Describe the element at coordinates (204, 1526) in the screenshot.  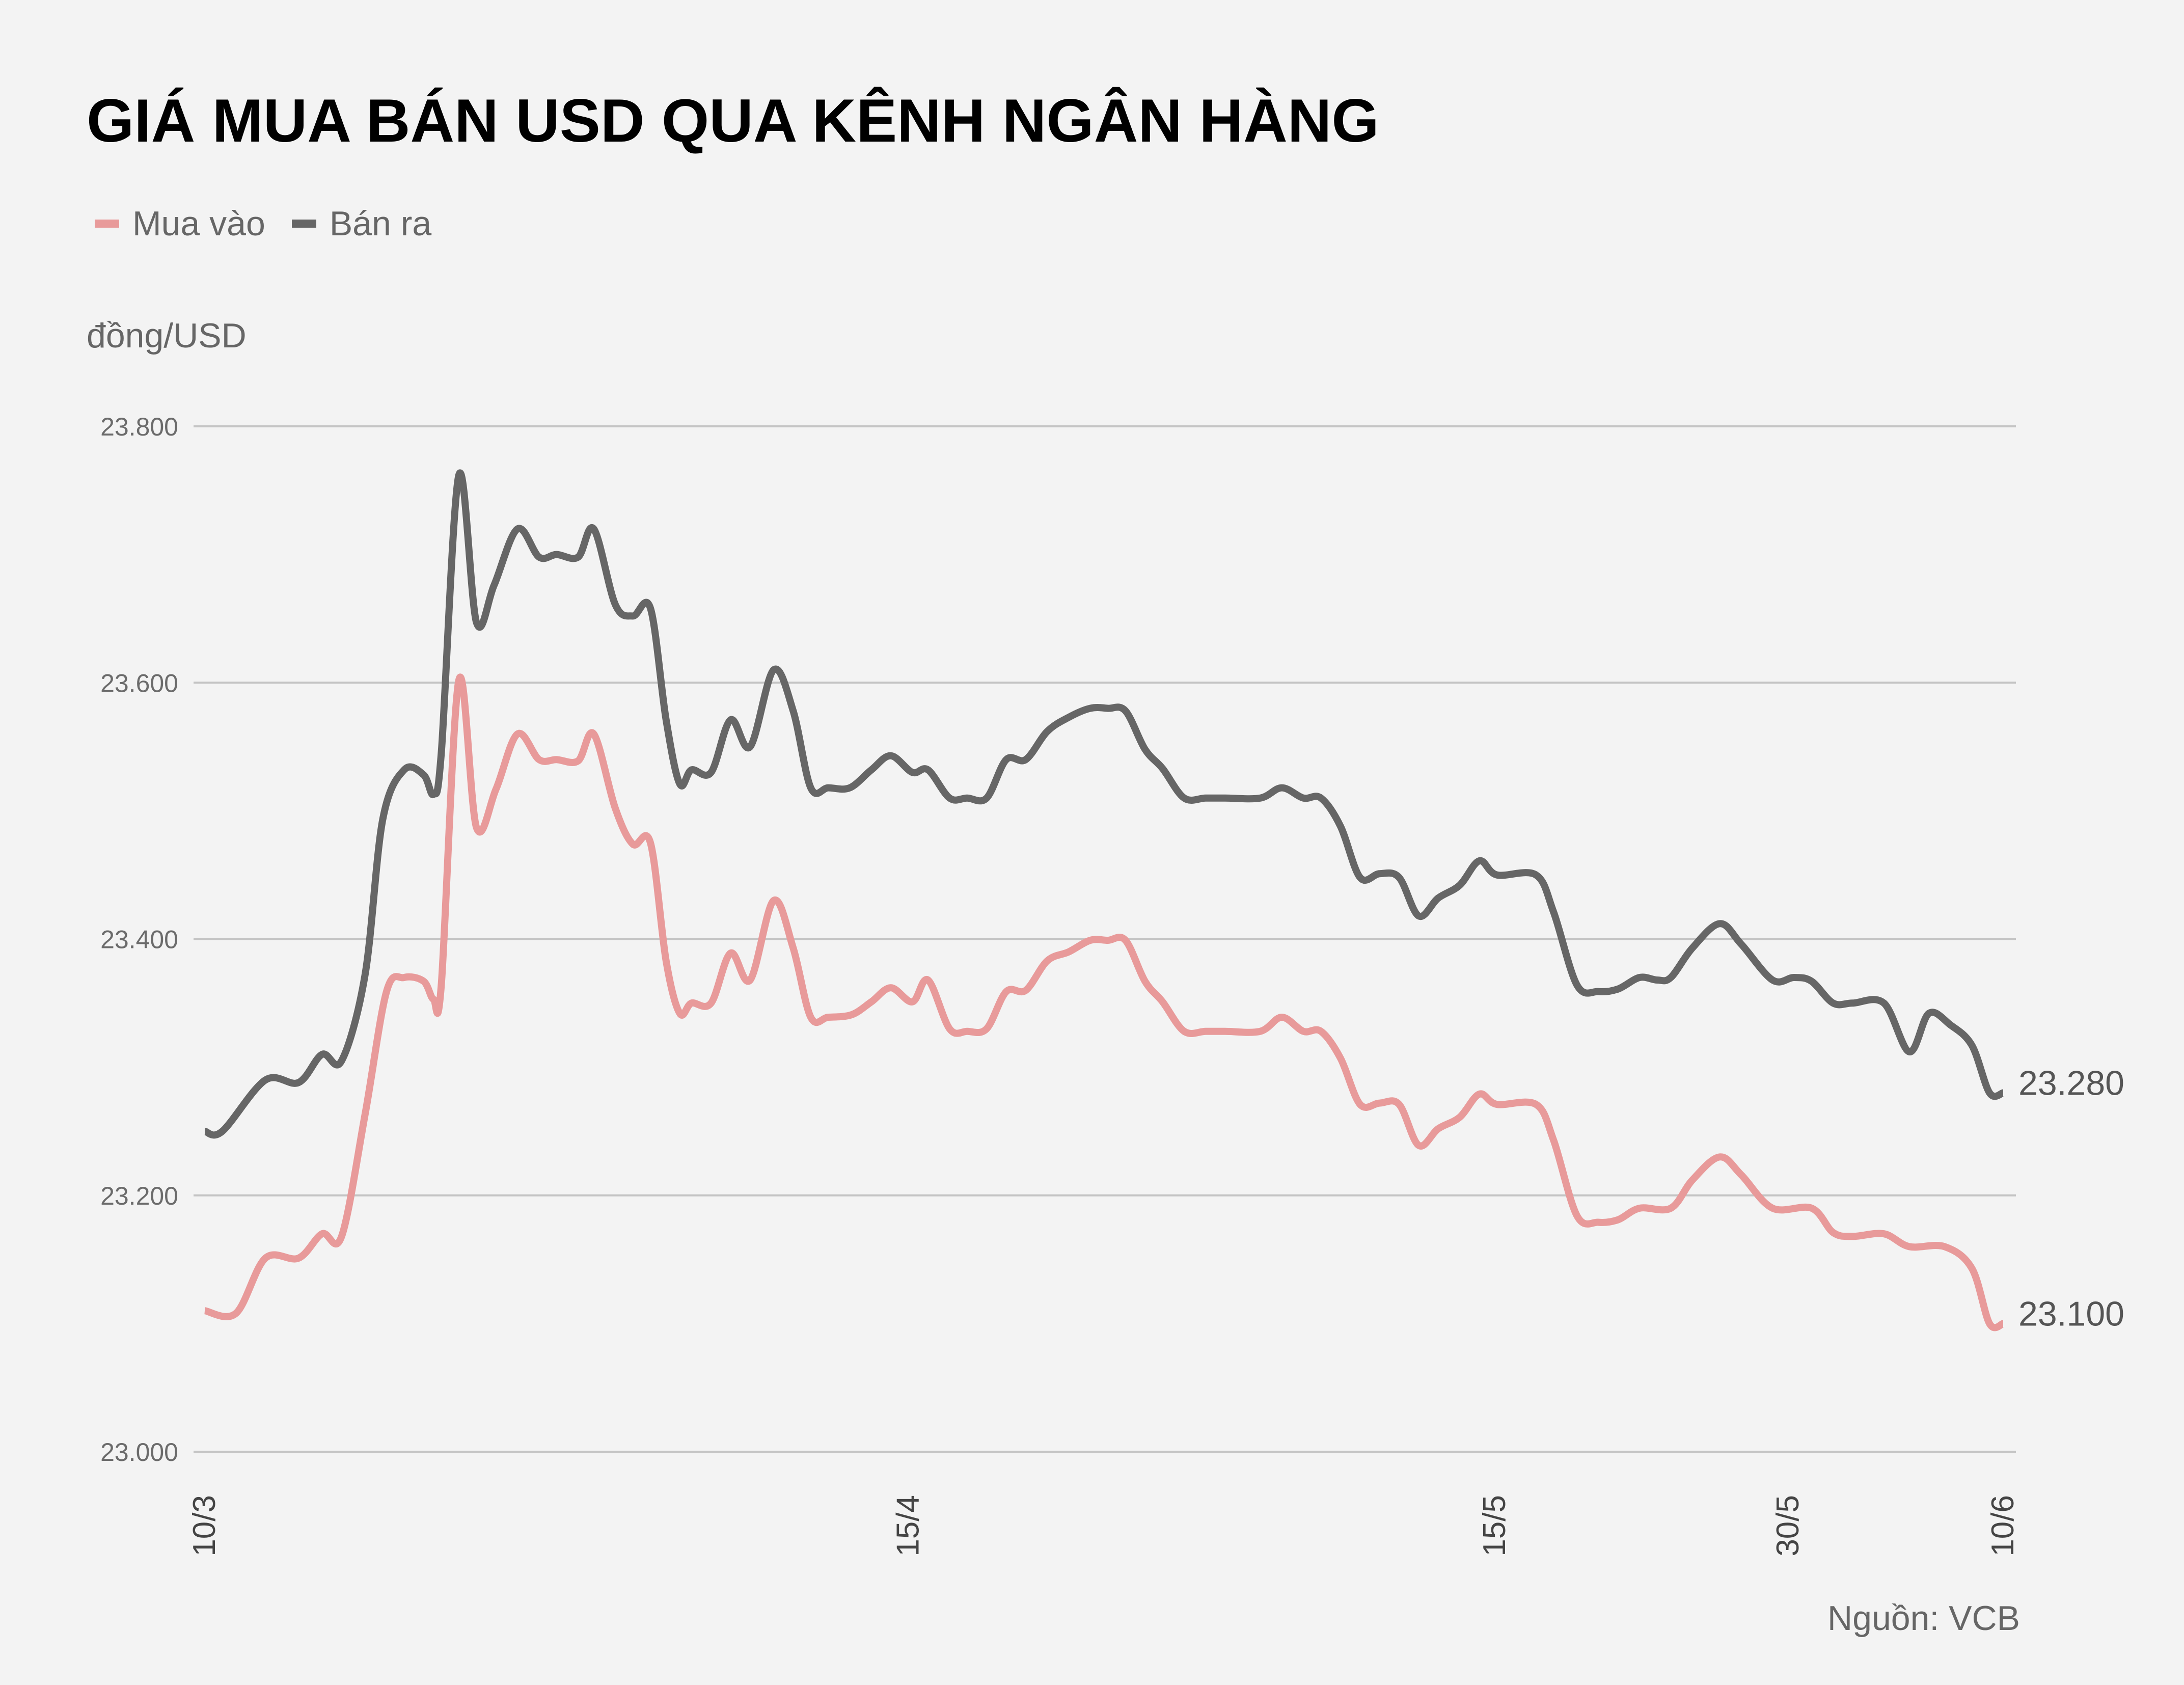
I see `x-tick-label: 10/3` at that location.